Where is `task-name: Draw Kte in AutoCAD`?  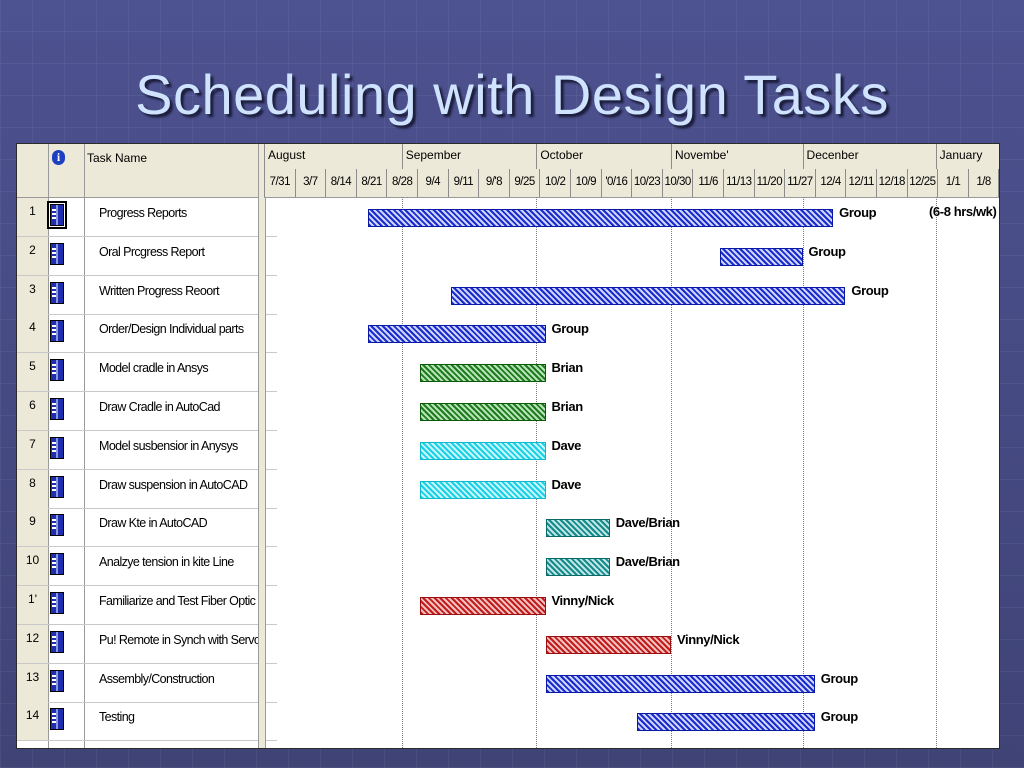 task-name: Draw Kte in AutoCAD is located at coordinates (153, 523).